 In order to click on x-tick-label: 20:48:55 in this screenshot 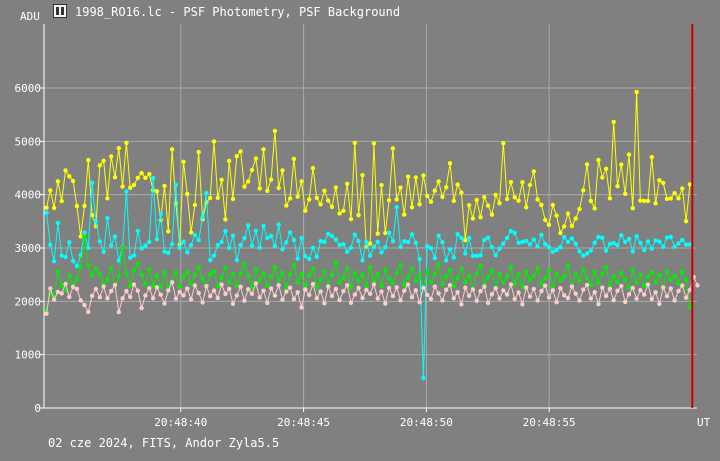, I will do `click(549, 422)`.